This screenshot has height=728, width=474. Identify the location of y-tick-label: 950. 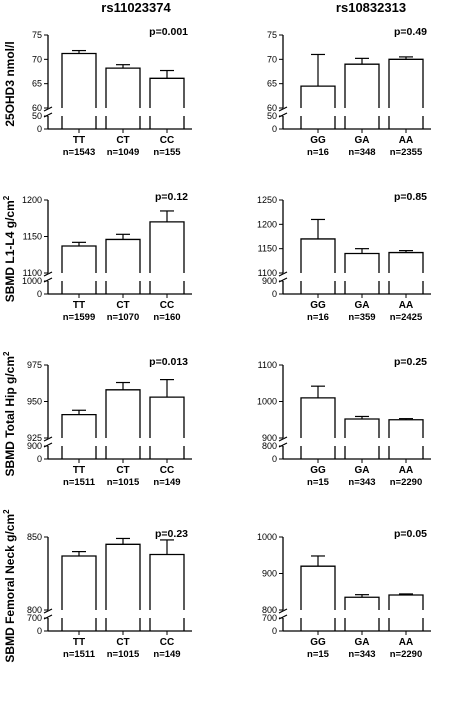
(34, 402).